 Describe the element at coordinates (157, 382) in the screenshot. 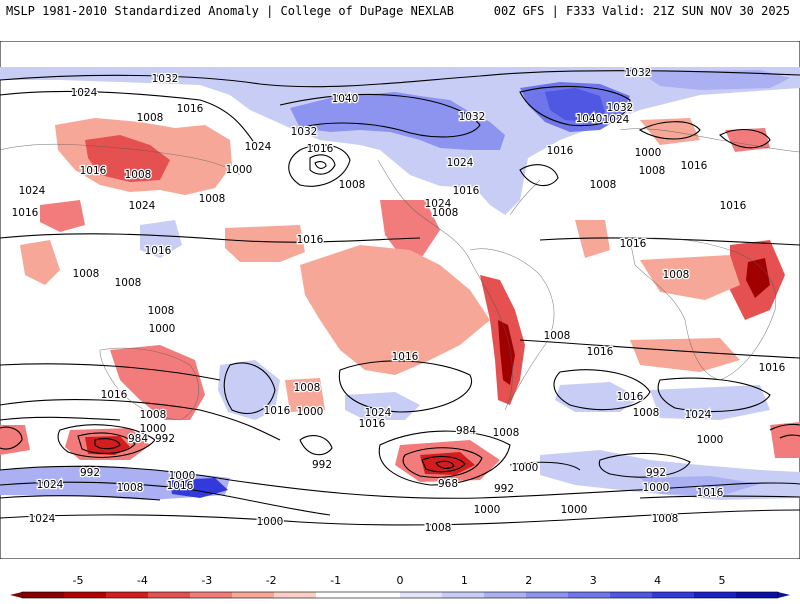

I see `anomaly-red-australia` at that location.